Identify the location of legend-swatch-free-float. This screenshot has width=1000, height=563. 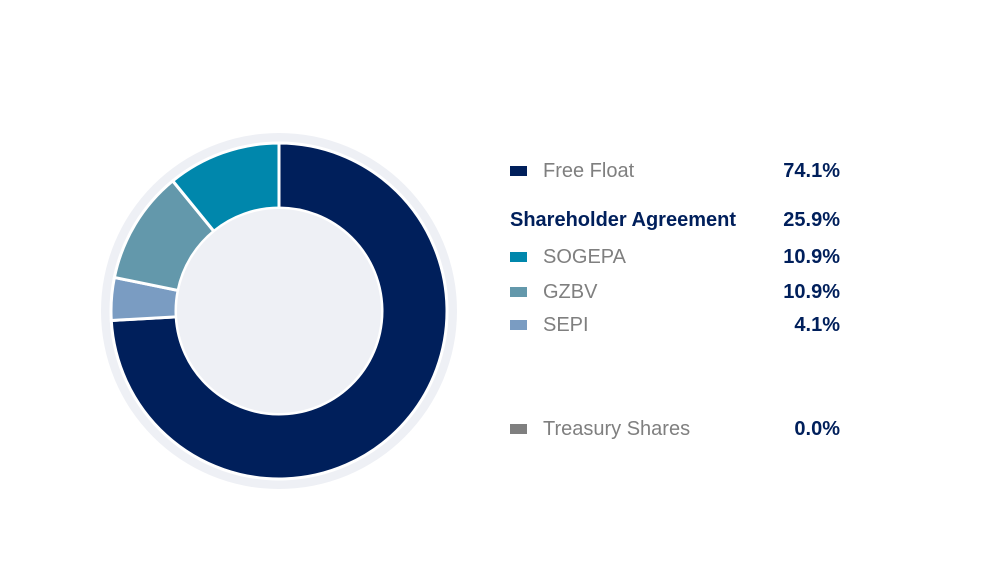
(518, 171).